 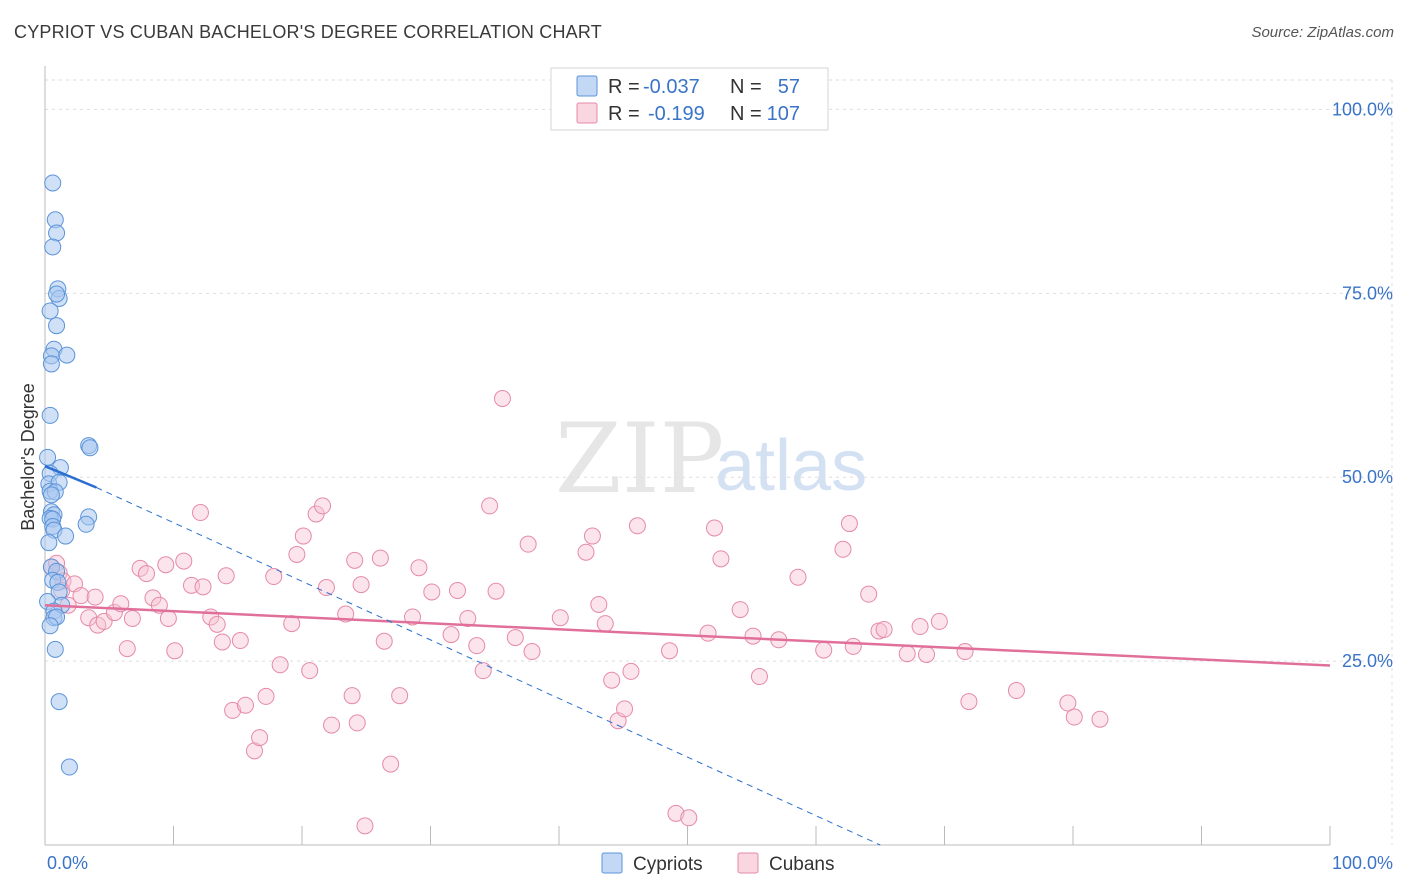 What do you see at coordinates (28, 457) in the screenshot?
I see `y-axis-label: Bachelor's Degree` at bounding box center [28, 457].